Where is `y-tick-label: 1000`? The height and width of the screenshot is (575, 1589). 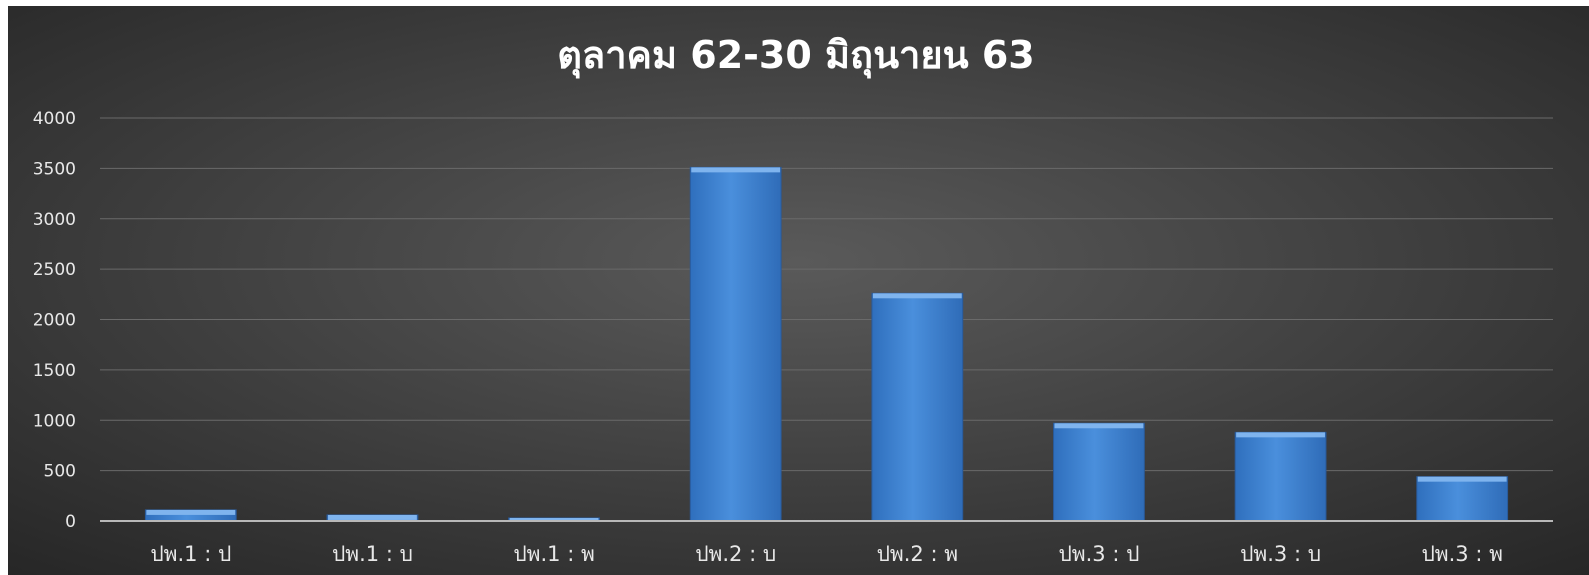
y-tick-label: 1000 is located at coordinates (54, 421).